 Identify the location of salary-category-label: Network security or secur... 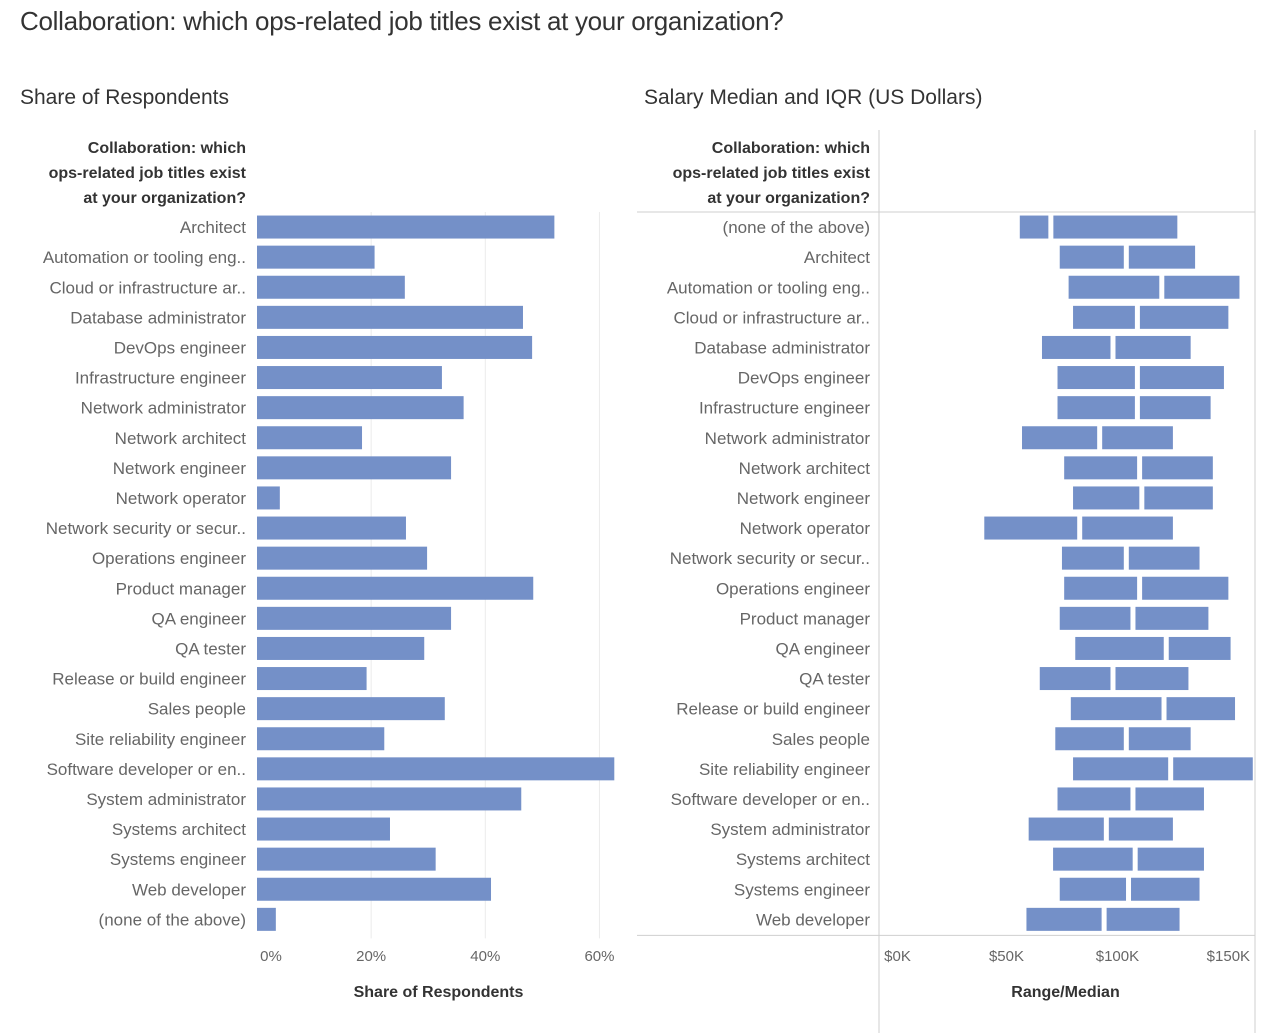
(770, 558).